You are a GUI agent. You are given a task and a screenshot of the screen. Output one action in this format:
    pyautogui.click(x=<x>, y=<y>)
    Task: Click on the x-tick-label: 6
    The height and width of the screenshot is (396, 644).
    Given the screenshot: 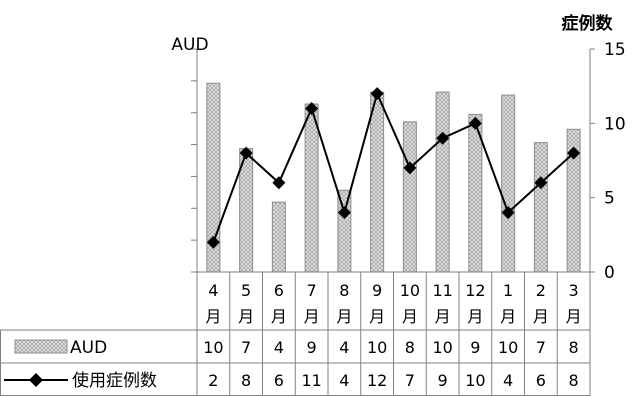 What is the action you would take?
    pyautogui.click(x=279, y=290)
    